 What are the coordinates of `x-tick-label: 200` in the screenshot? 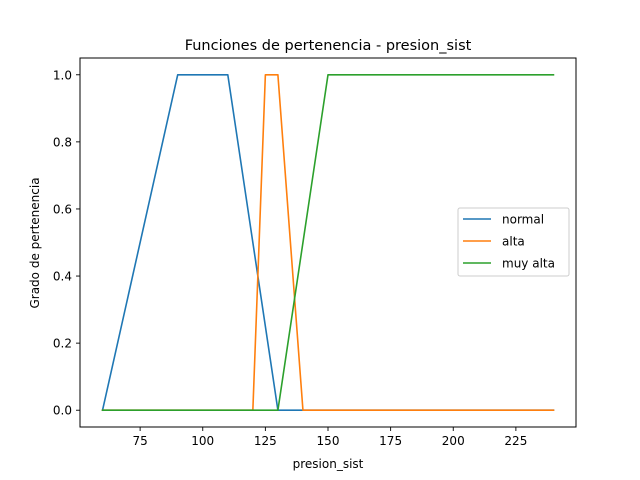 It's located at (453, 441).